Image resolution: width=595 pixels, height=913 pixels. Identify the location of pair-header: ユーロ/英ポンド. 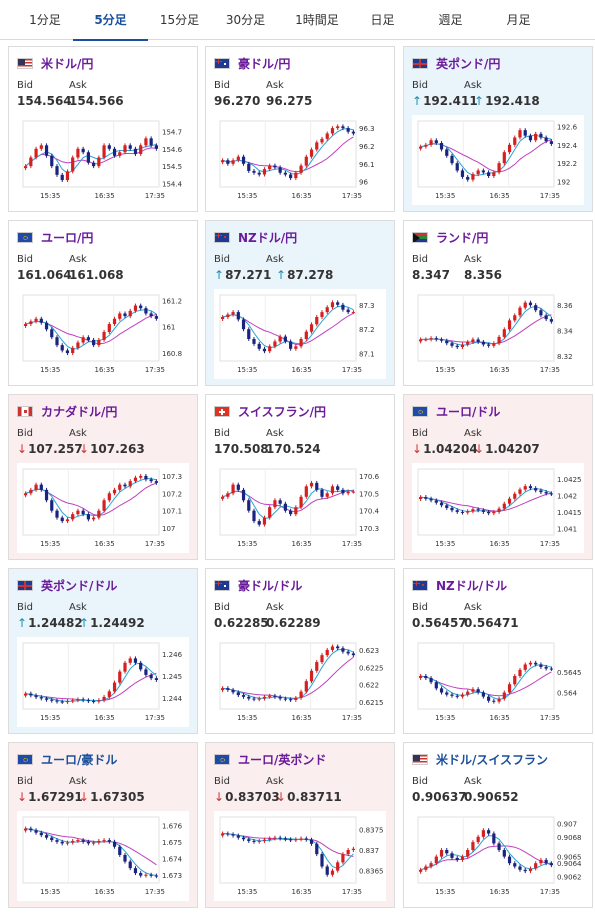
(270, 759).